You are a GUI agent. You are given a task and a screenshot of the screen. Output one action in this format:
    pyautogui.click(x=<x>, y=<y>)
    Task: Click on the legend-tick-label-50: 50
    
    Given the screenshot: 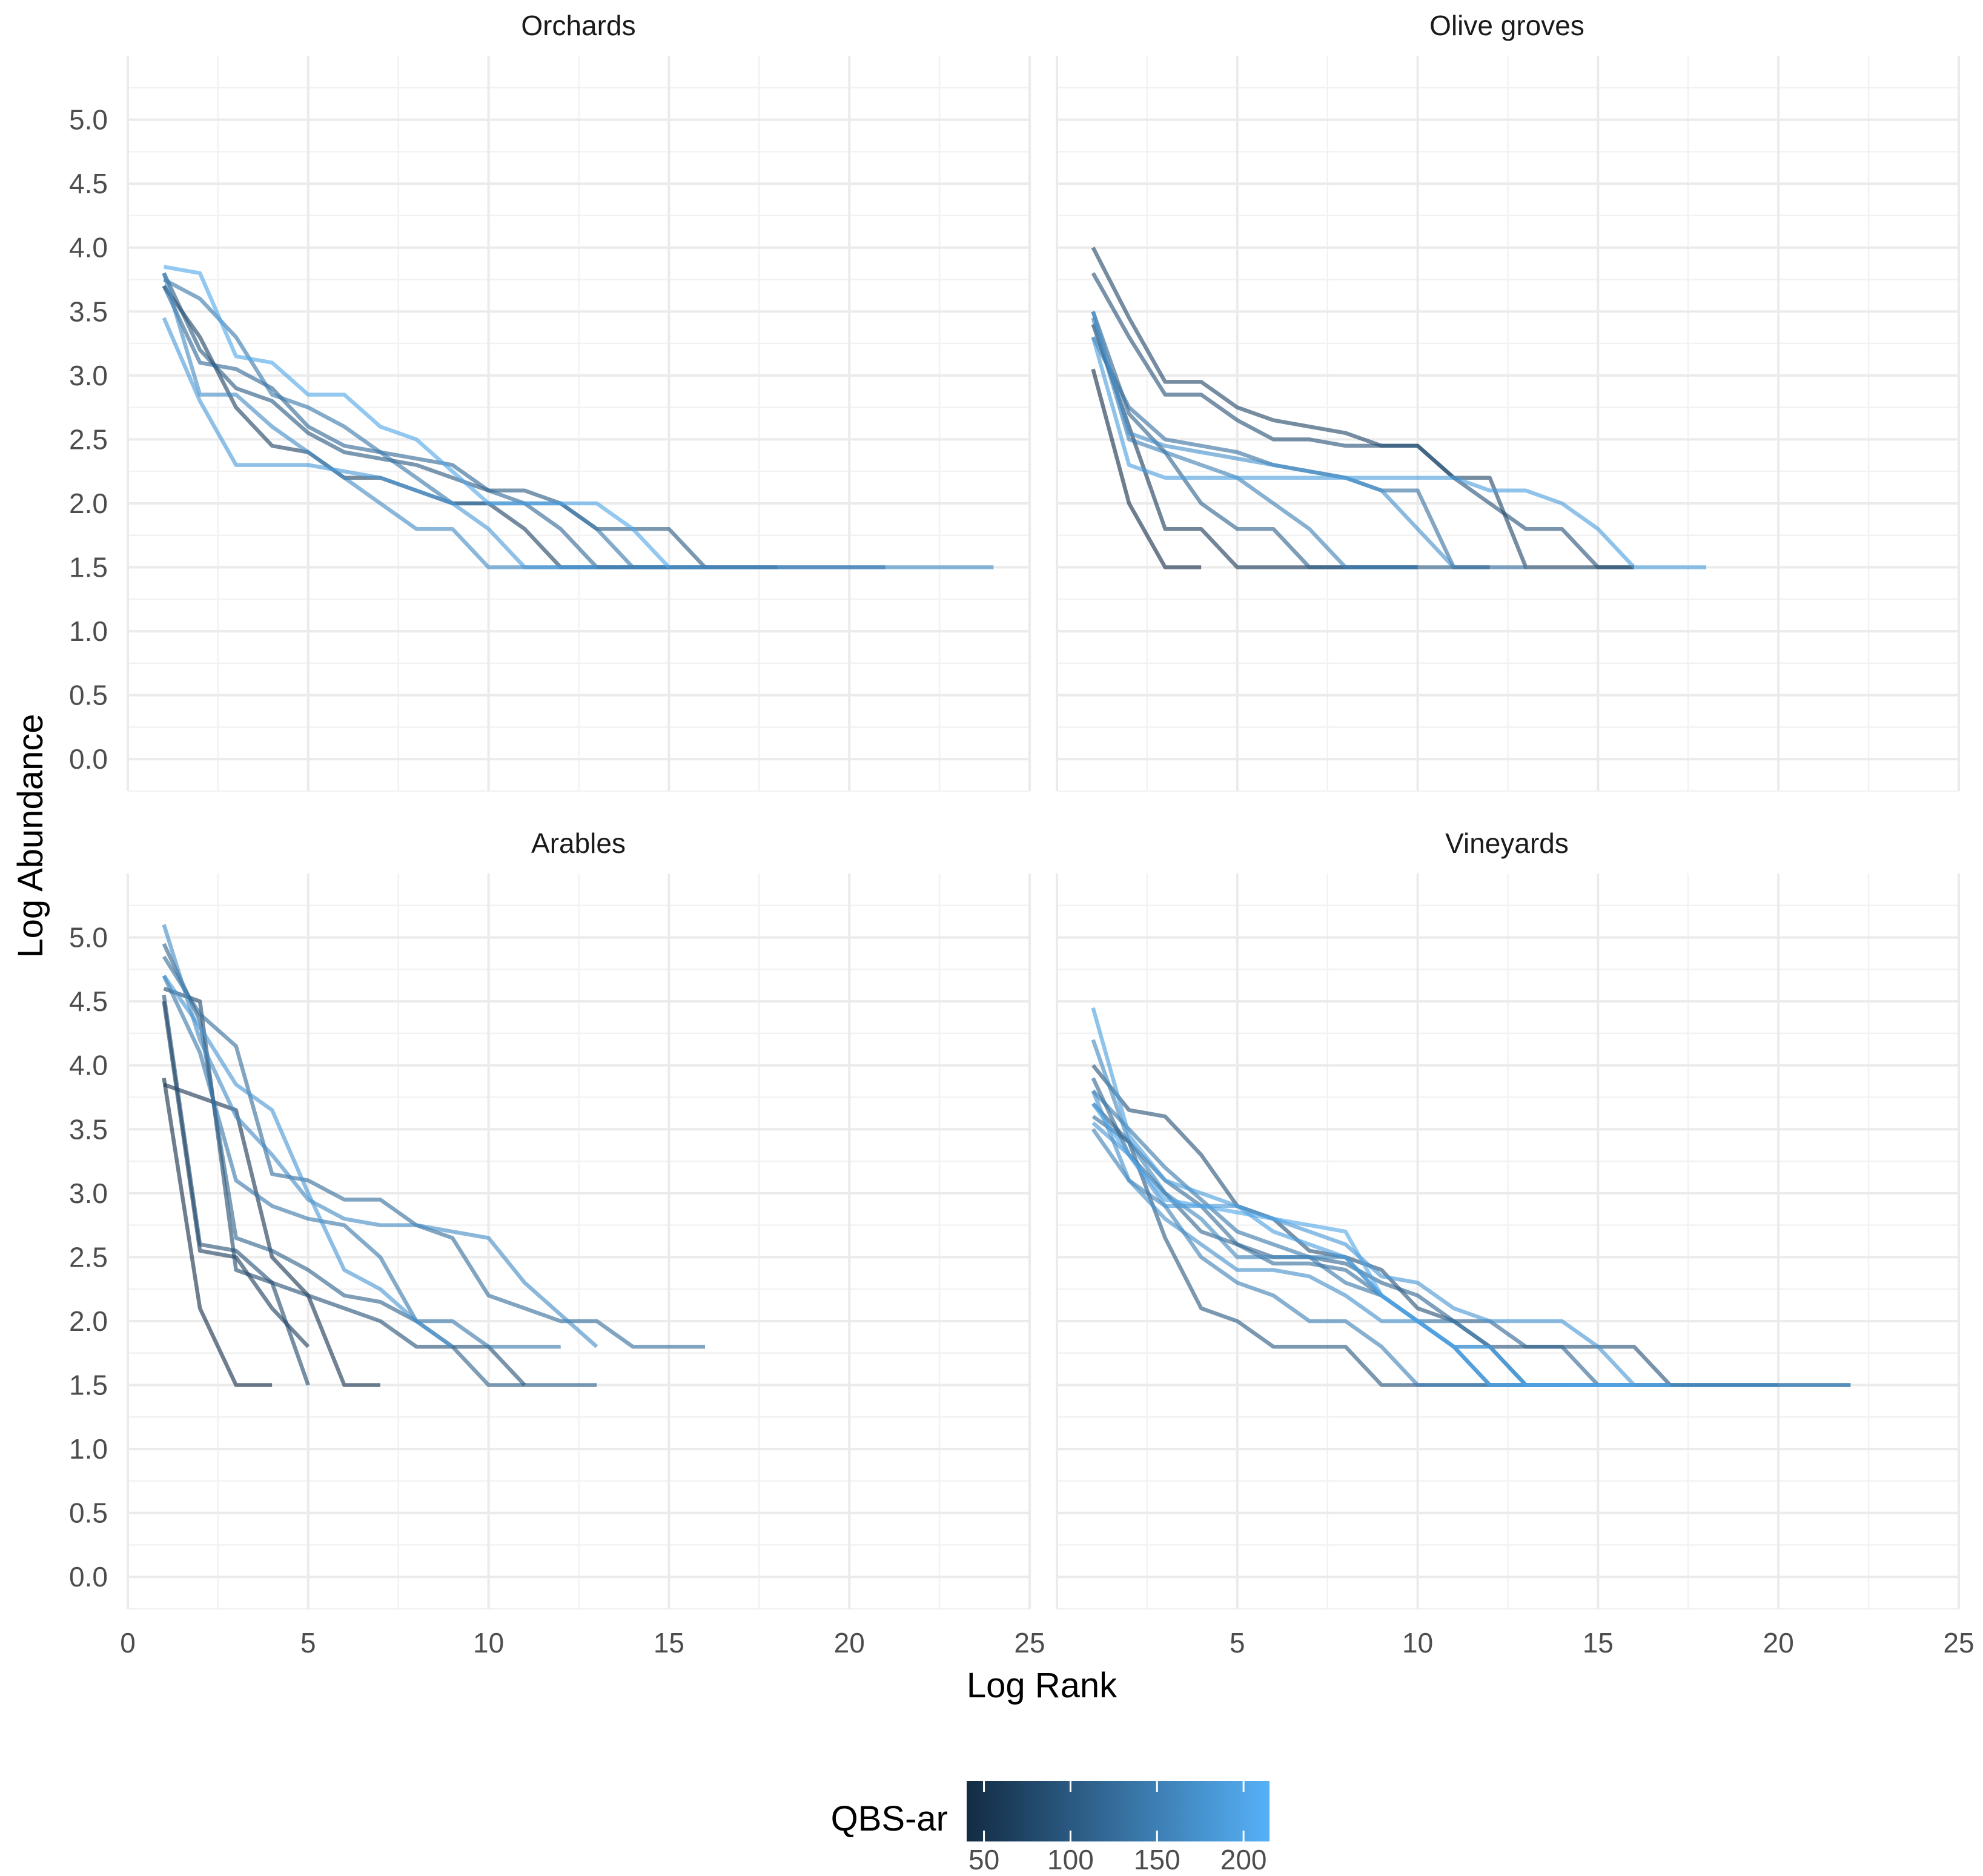 What is the action you would take?
    pyautogui.click(x=983, y=1859)
    